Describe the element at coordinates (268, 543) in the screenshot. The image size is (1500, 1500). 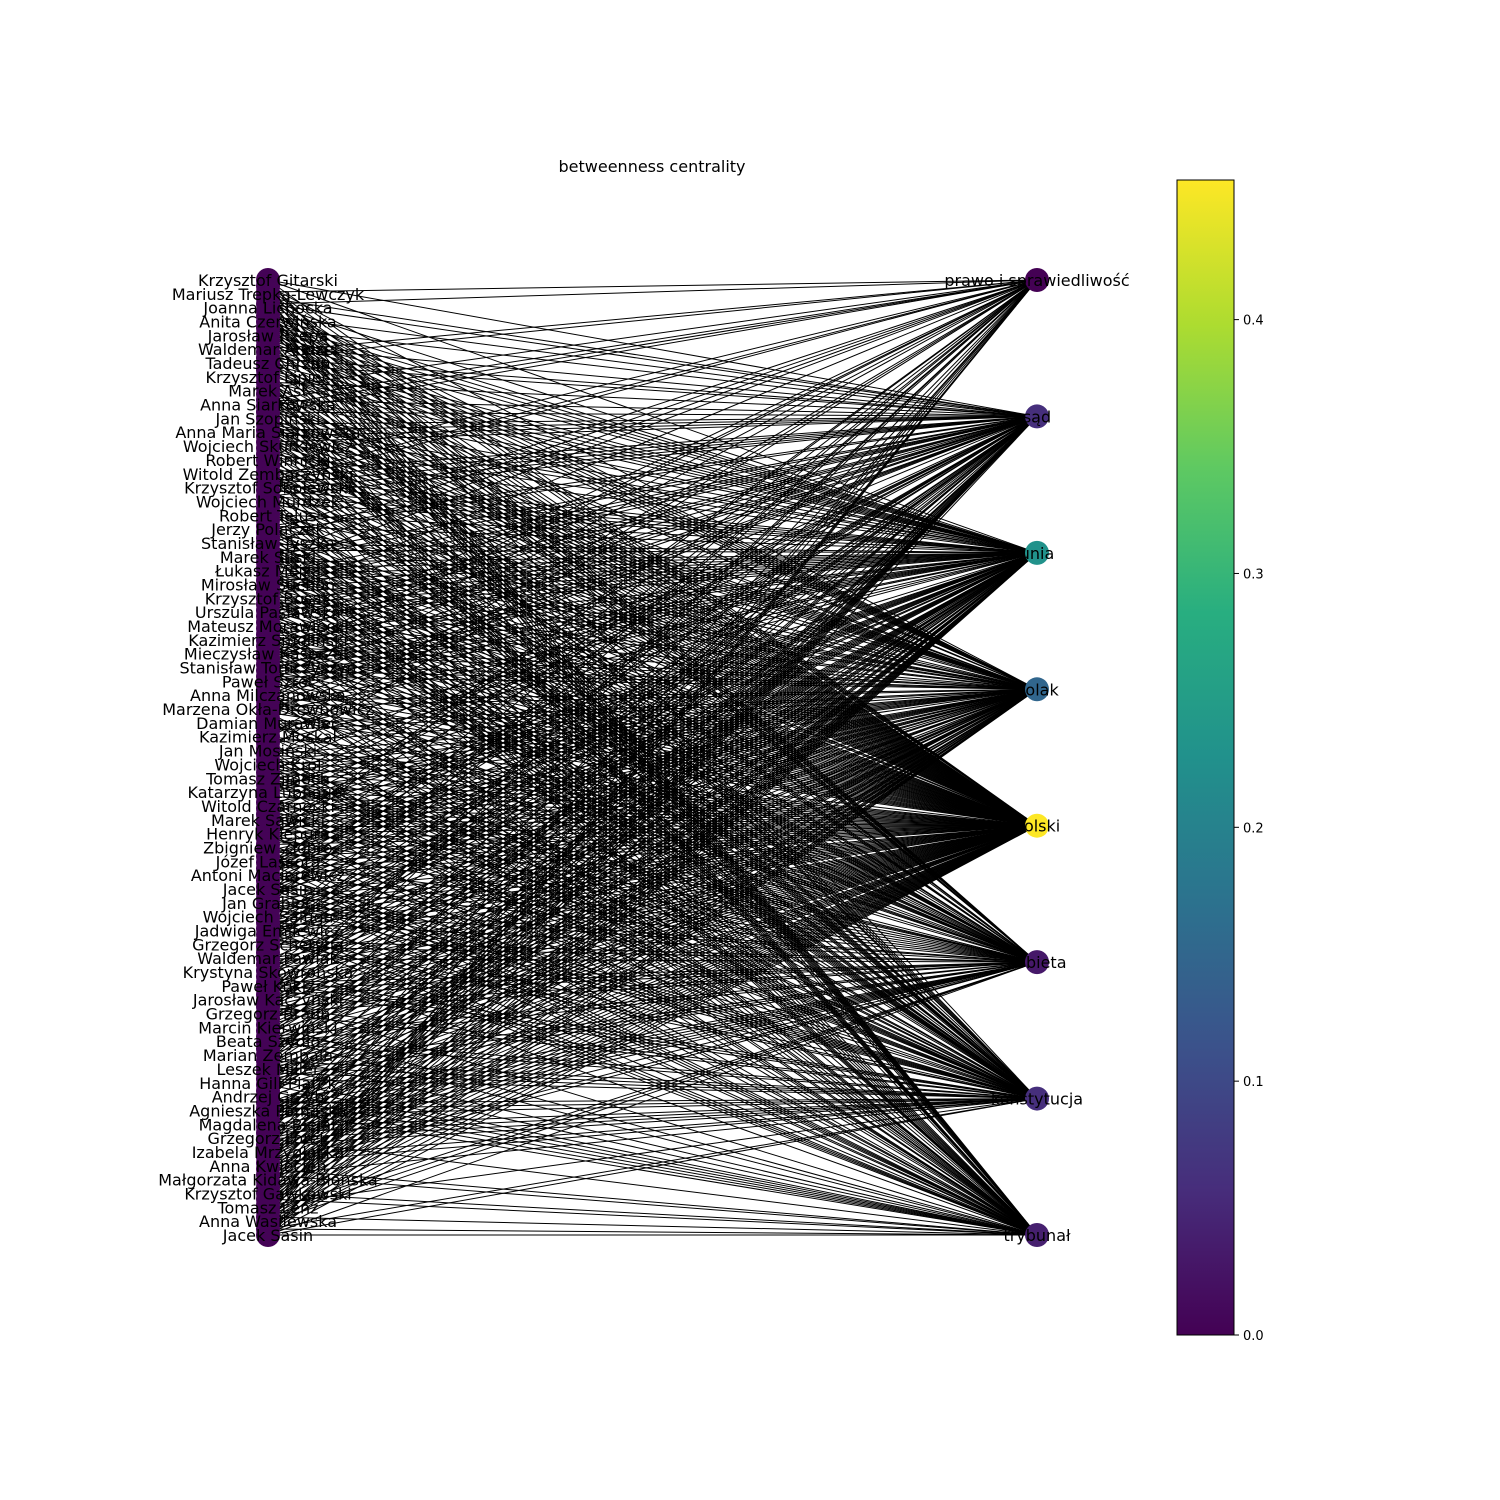
I see `person-label: Stanisław Tyszka` at that location.